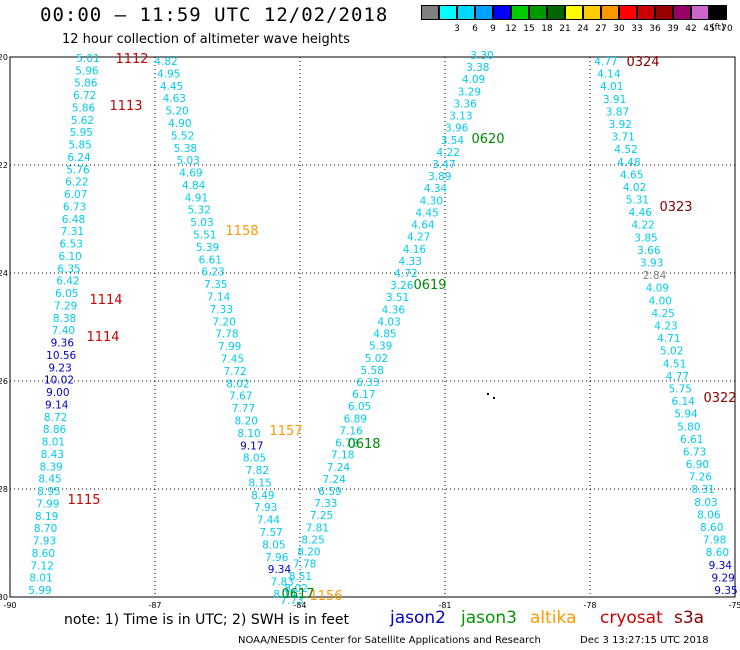 The width and height of the screenshot is (740, 650). I want to click on swh-value-label: 6.23, so click(212, 273).